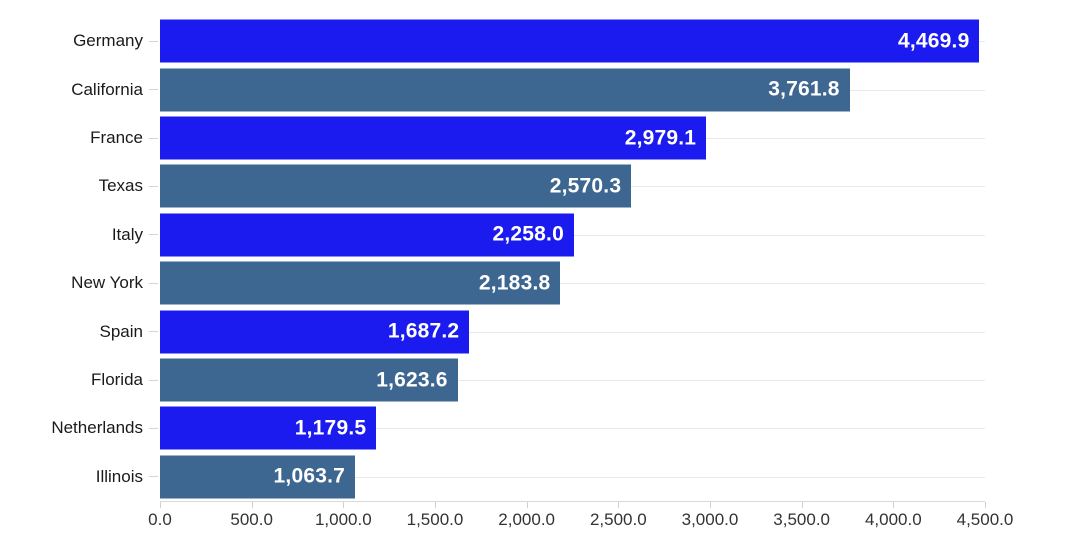  What do you see at coordinates (80, 380) in the screenshot?
I see `category-cell: Florida` at bounding box center [80, 380].